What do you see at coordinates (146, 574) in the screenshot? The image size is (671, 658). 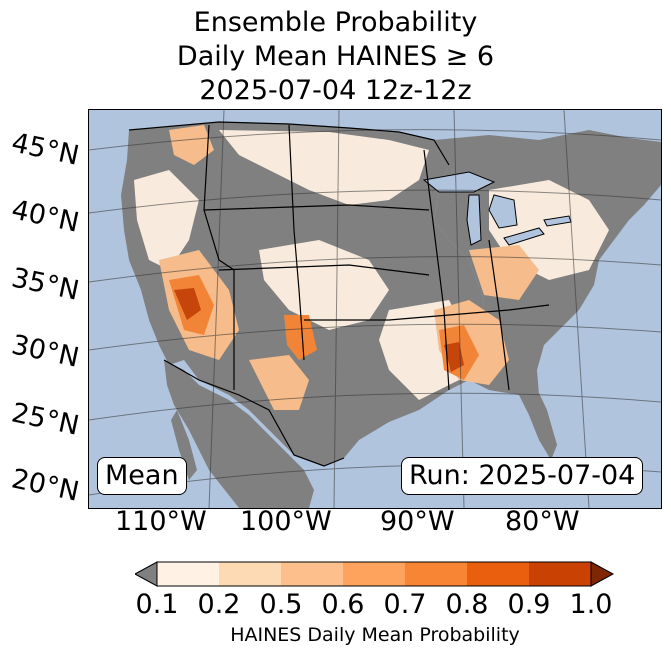 I see `colorbar-under-arrow` at bounding box center [146, 574].